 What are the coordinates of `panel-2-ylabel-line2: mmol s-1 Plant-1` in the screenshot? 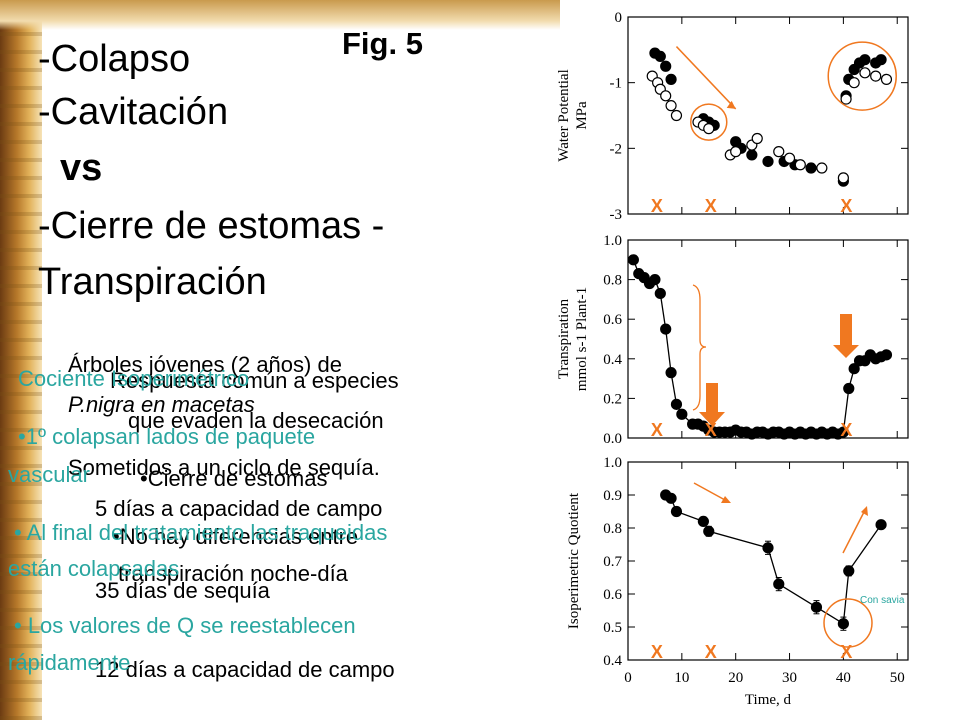 It's located at (582, 339).